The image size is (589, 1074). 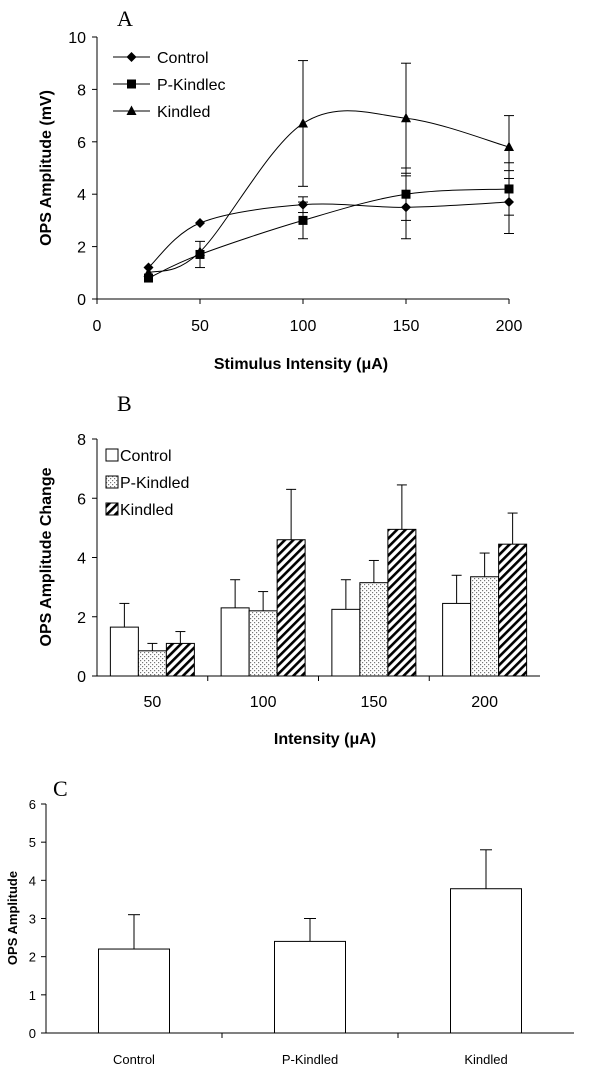 What do you see at coordinates (146, 510) in the screenshot?
I see `panel-b-legend-label-kindled: Kindled` at bounding box center [146, 510].